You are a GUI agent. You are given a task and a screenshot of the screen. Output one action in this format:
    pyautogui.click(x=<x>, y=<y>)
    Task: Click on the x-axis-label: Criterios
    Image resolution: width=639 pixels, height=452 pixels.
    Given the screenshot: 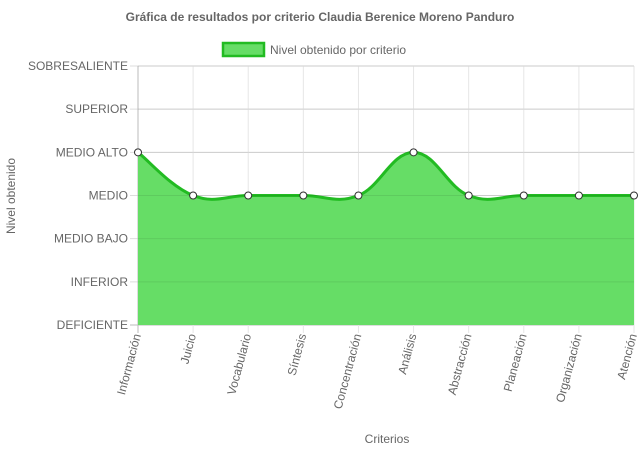 What is the action you would take?
    pyautogui.click(x=387, y=439)
    